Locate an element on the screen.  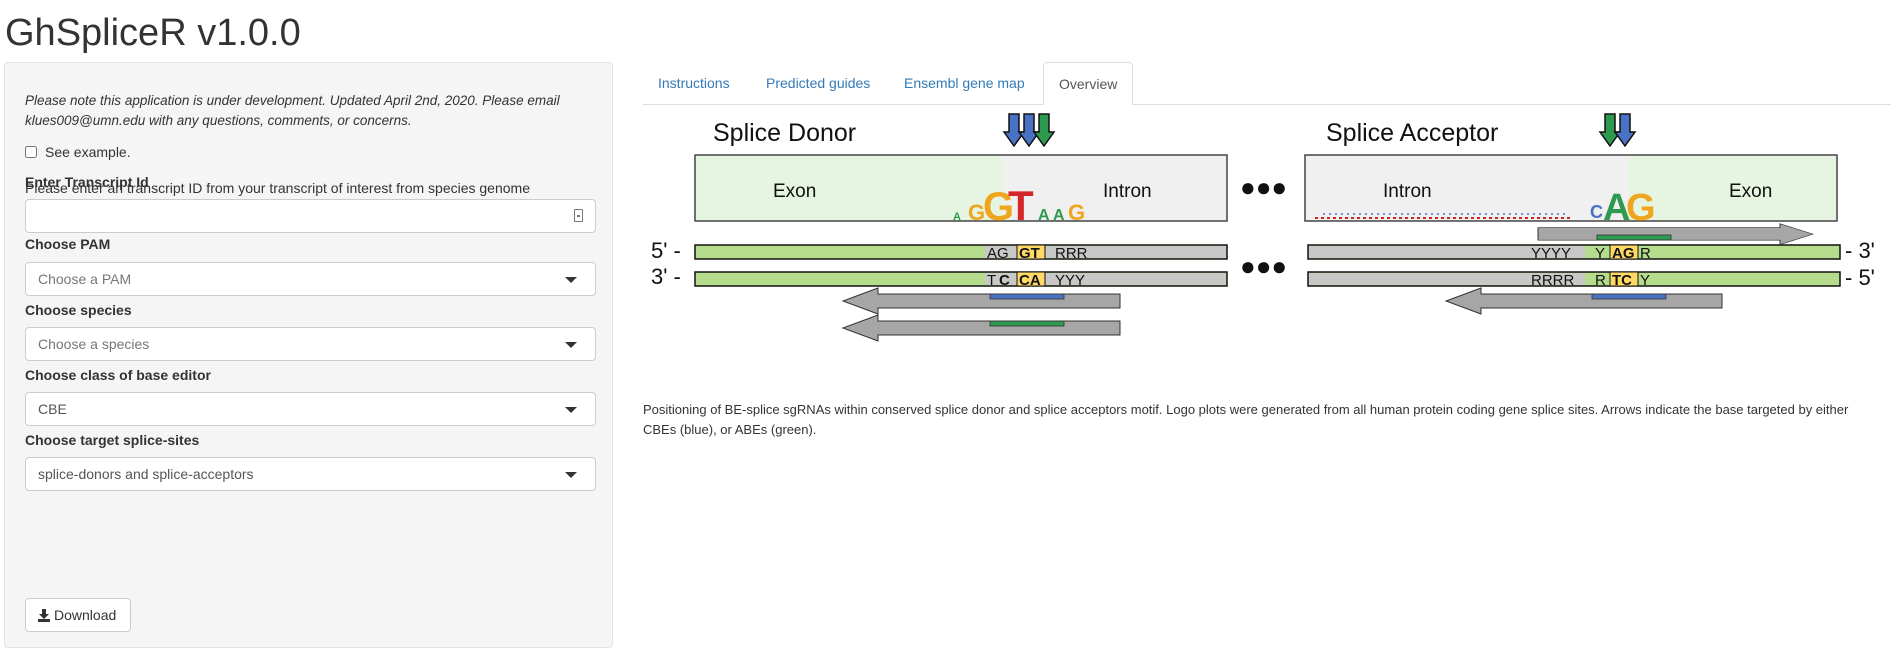
splice-sites-select: splice-donors and splice-acceptors is located at coordinates (310, 474).